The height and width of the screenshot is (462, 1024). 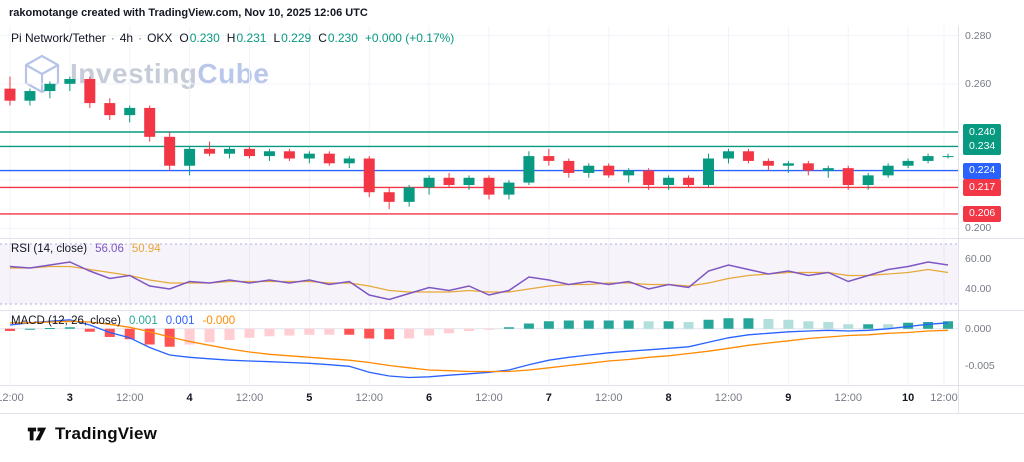 I want to click on symbol-title: Pi Network/Tether, so click(x=58, y=38).